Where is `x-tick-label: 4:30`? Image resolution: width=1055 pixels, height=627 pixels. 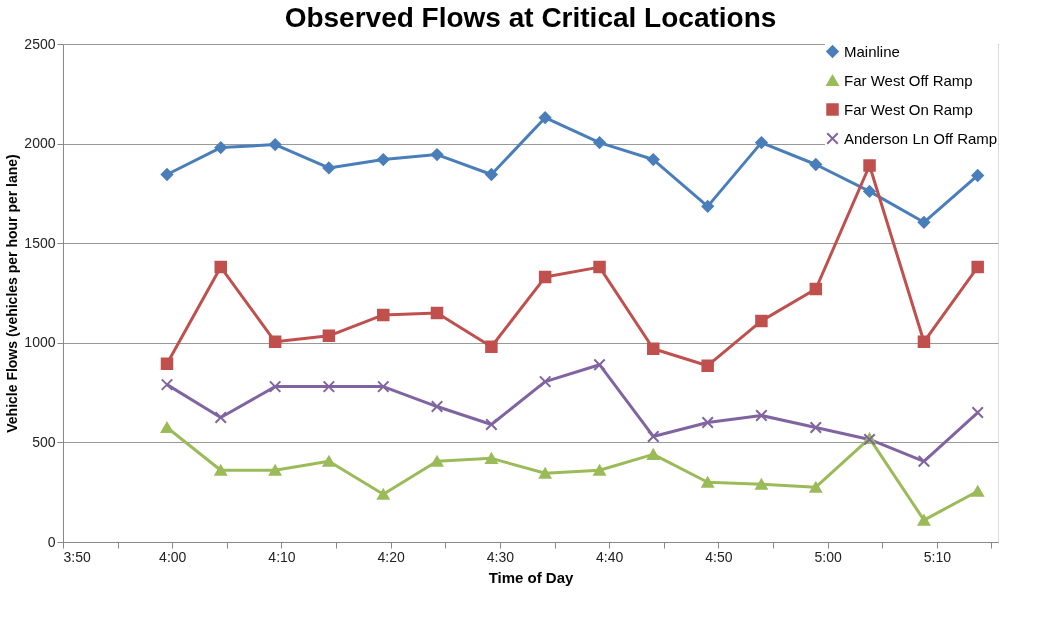
x-tick-label: 4:30 is located at coordinates (500, 556).